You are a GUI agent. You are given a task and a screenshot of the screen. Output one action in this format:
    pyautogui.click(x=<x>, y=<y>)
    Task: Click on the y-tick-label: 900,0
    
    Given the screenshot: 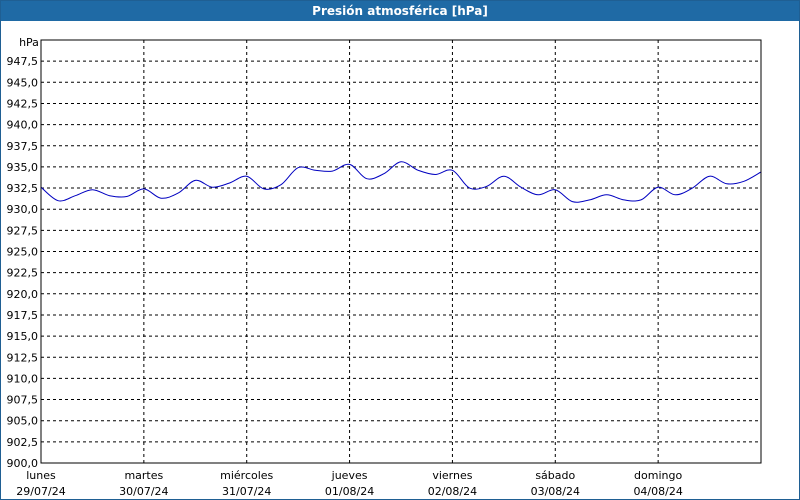 What is the action you would take?
    pyautogui.click(x=23, y=463)
    